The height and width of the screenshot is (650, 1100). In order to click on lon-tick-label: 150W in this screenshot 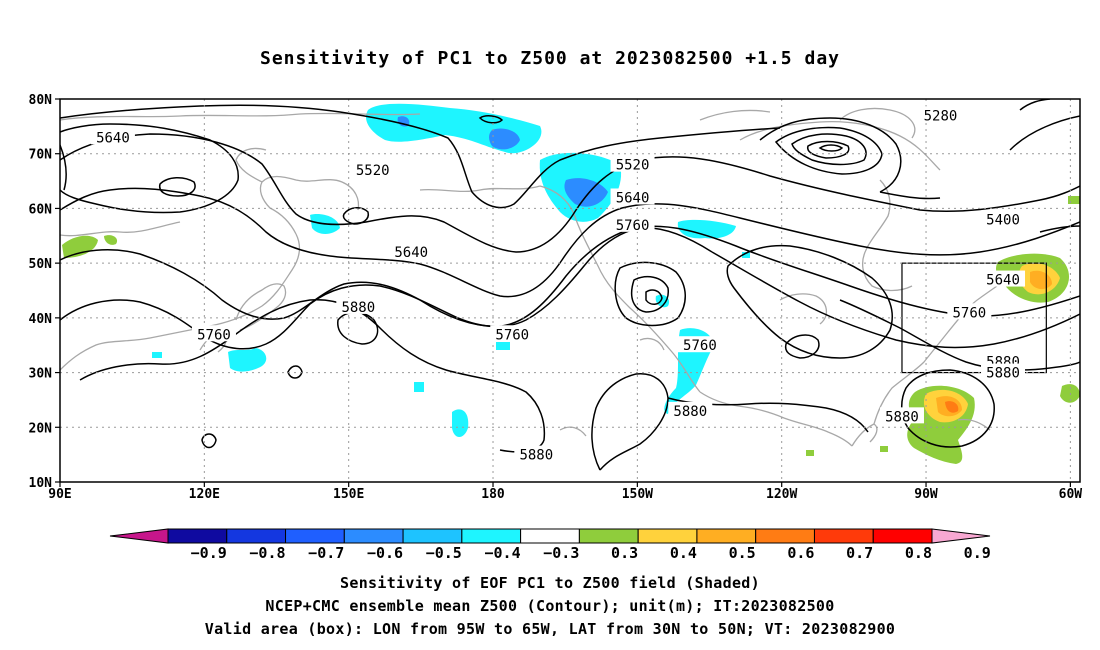, I will do `click(637, 494)`.